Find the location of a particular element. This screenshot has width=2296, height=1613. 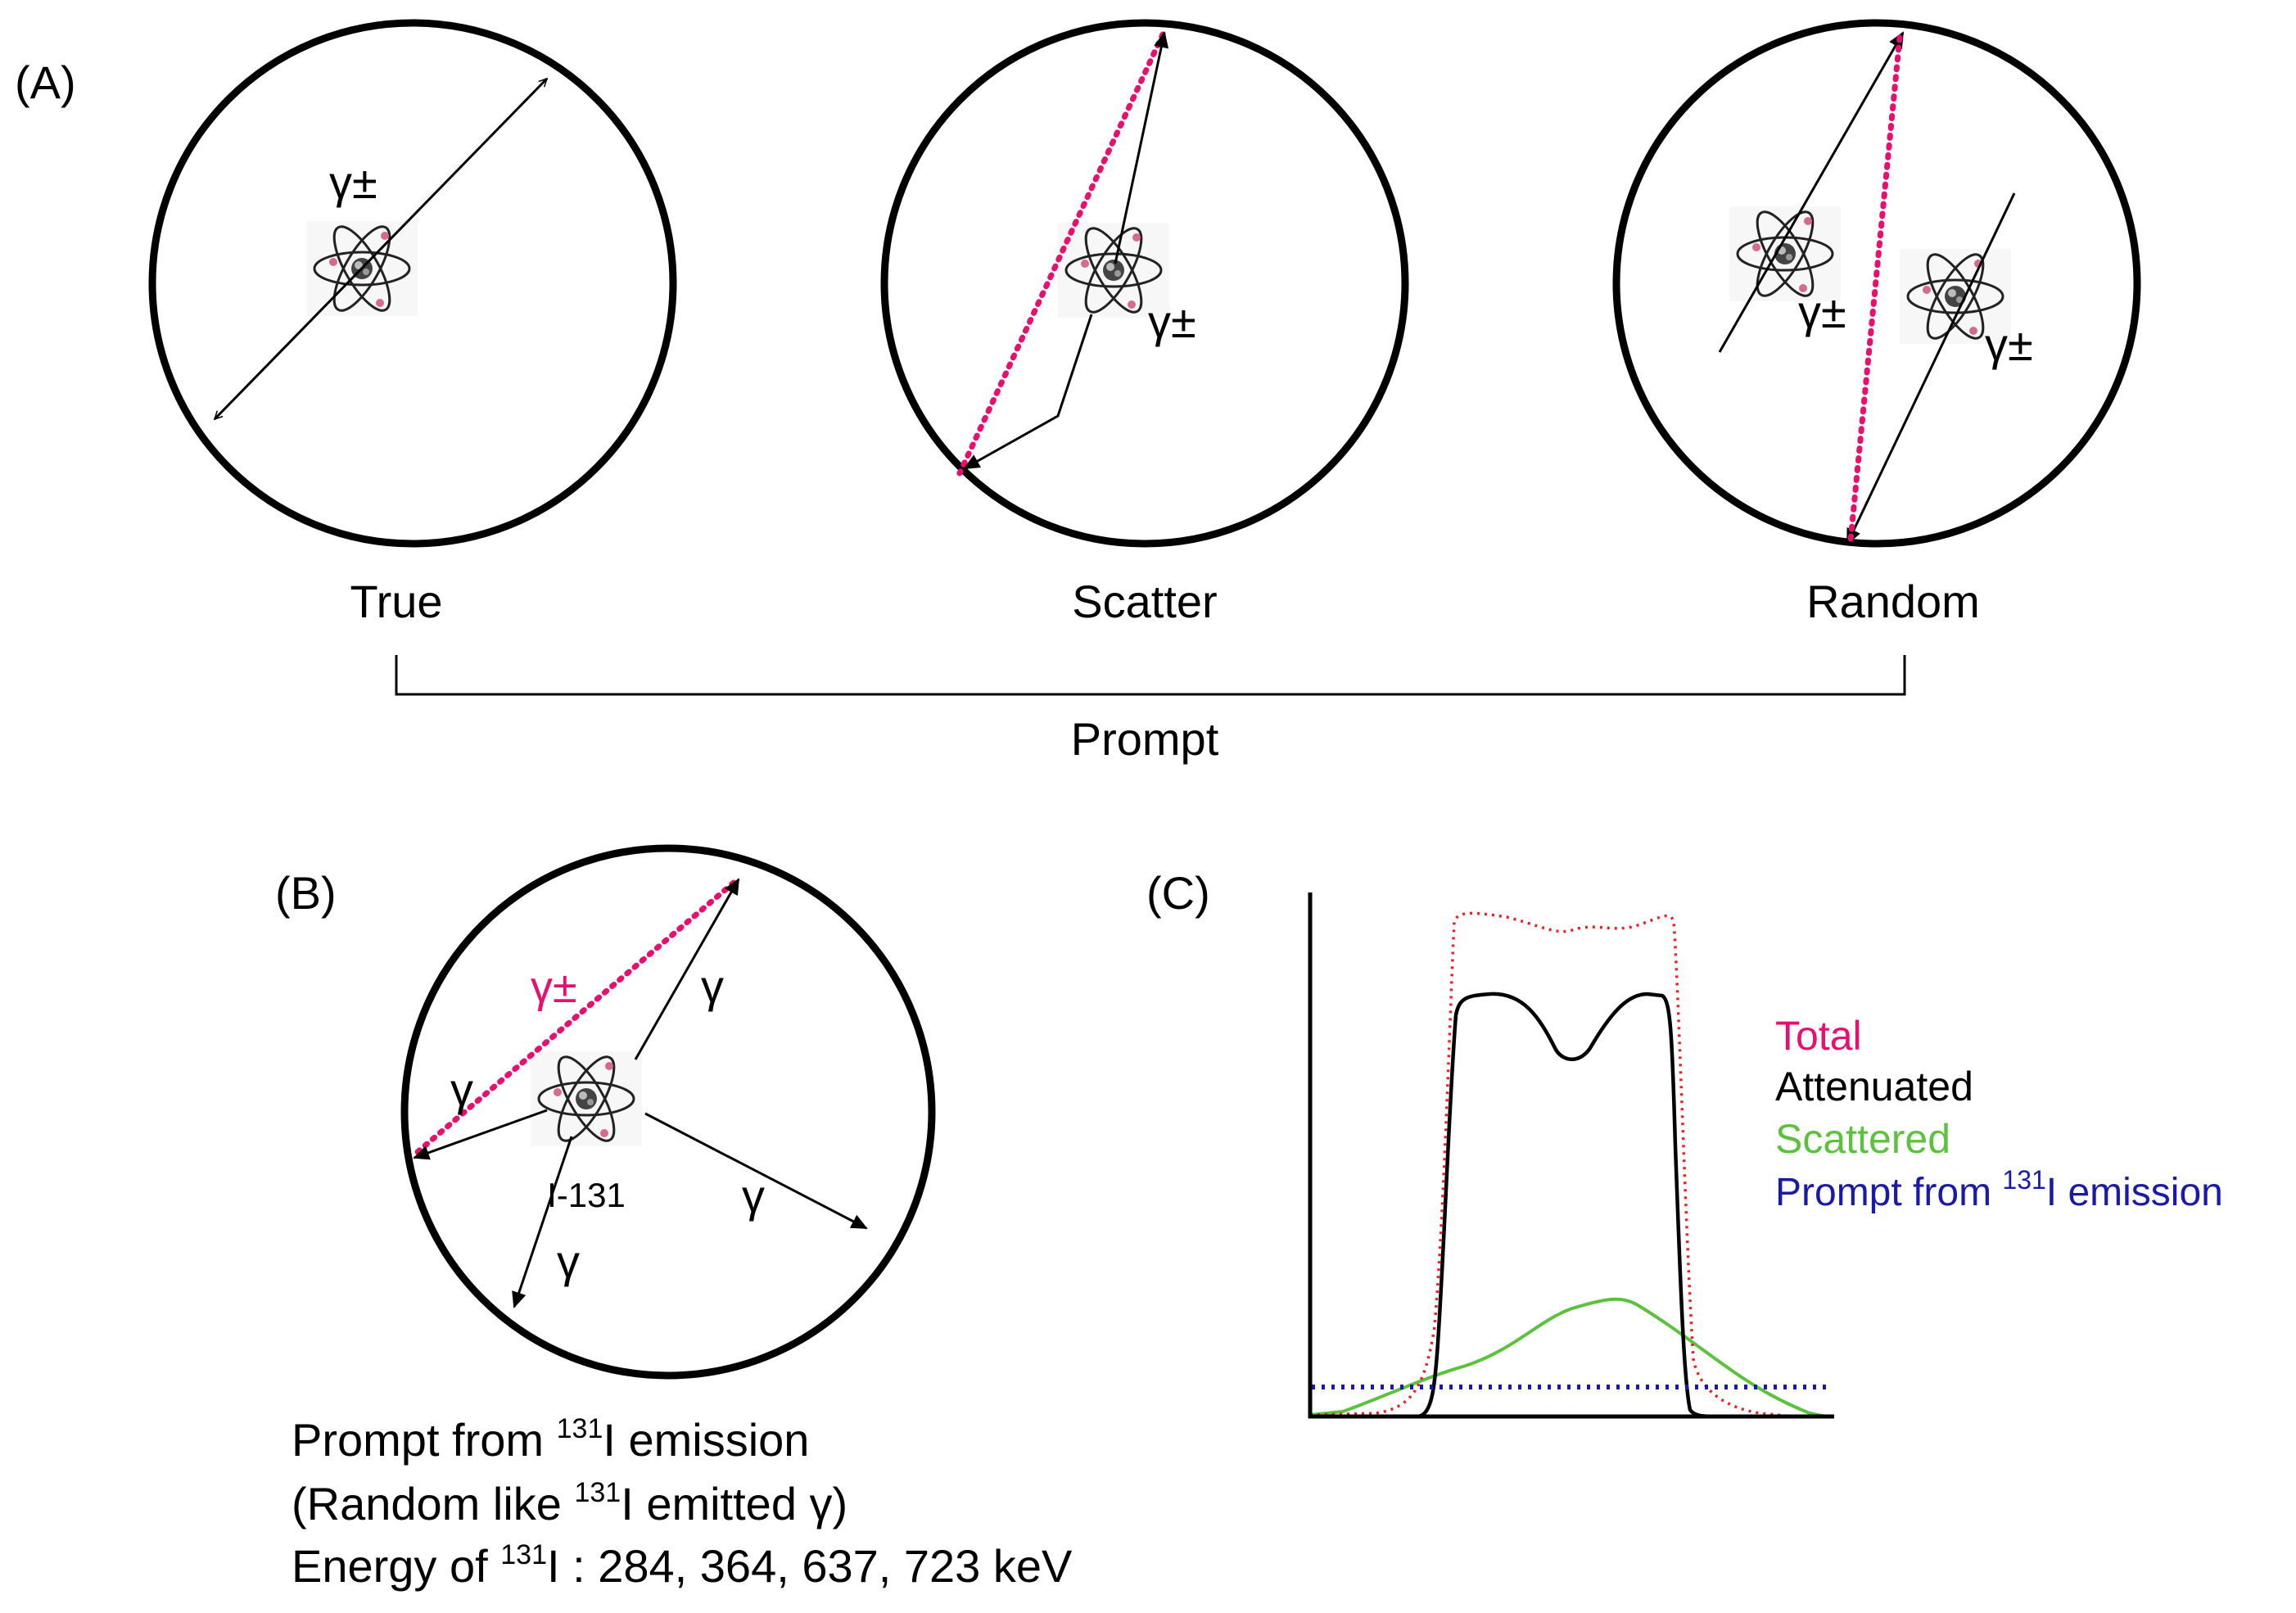

panel-b-label: (B) is located at coordinates (306, 893).